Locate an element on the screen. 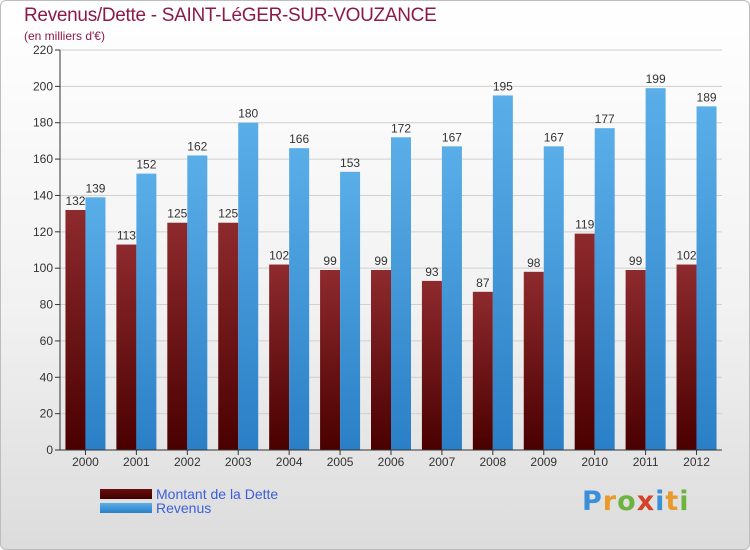 The image size is (750, 550). x-tick-label: 2007 is located at coordinates (442, 462).